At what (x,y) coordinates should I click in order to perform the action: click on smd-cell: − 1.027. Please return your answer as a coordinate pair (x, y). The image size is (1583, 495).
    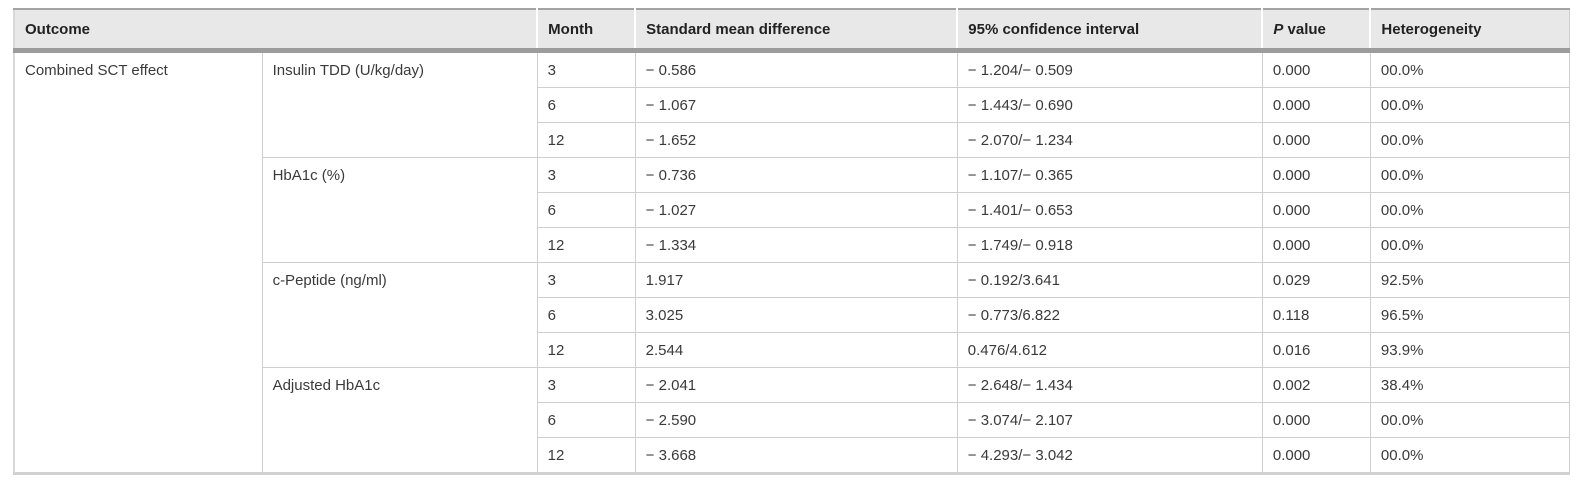
    Looking at the image, I should click on (796, 210).